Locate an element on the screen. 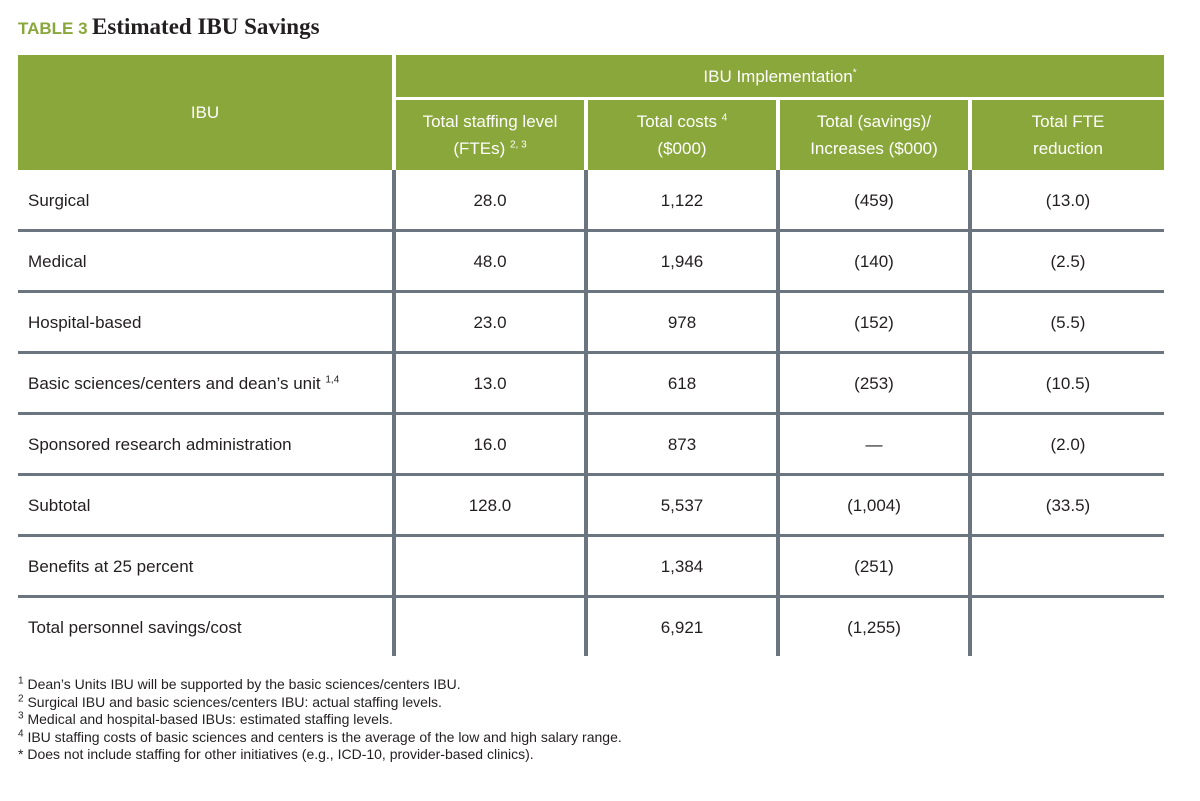 Image resolution: width=1200 pixels, height=801 pixels. row-label: Sponsored research administration is located at coordinates (210, 444).